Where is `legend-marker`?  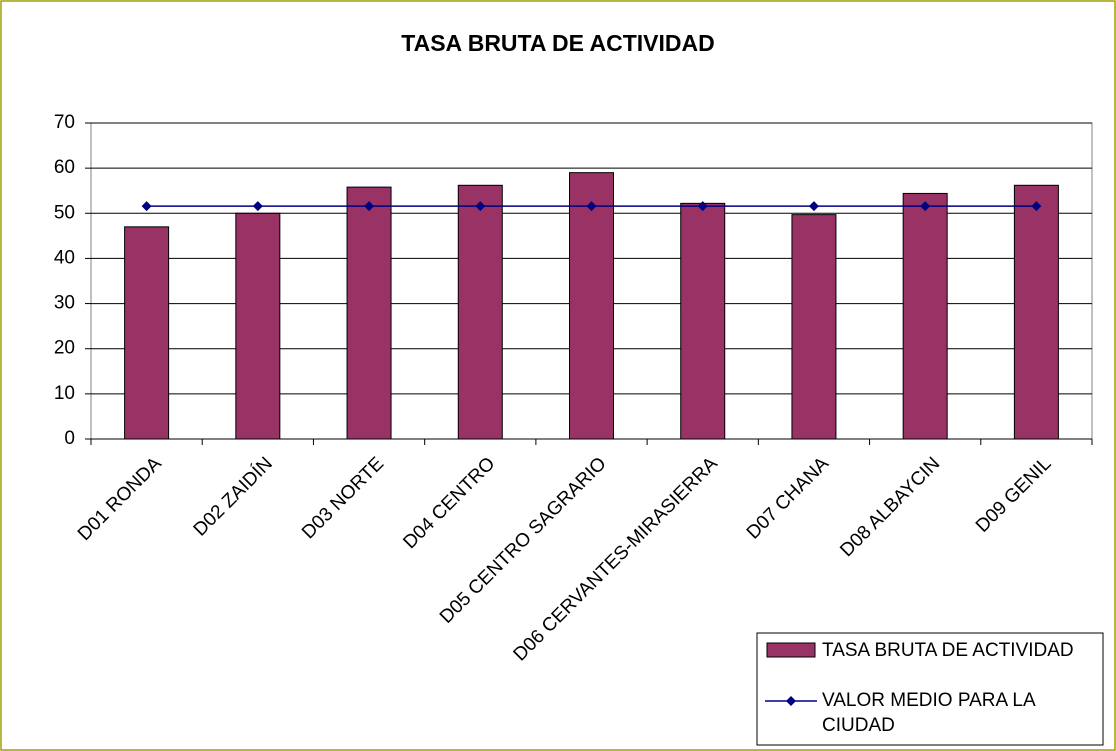 legend-marker is located at coordinates (791, 701).